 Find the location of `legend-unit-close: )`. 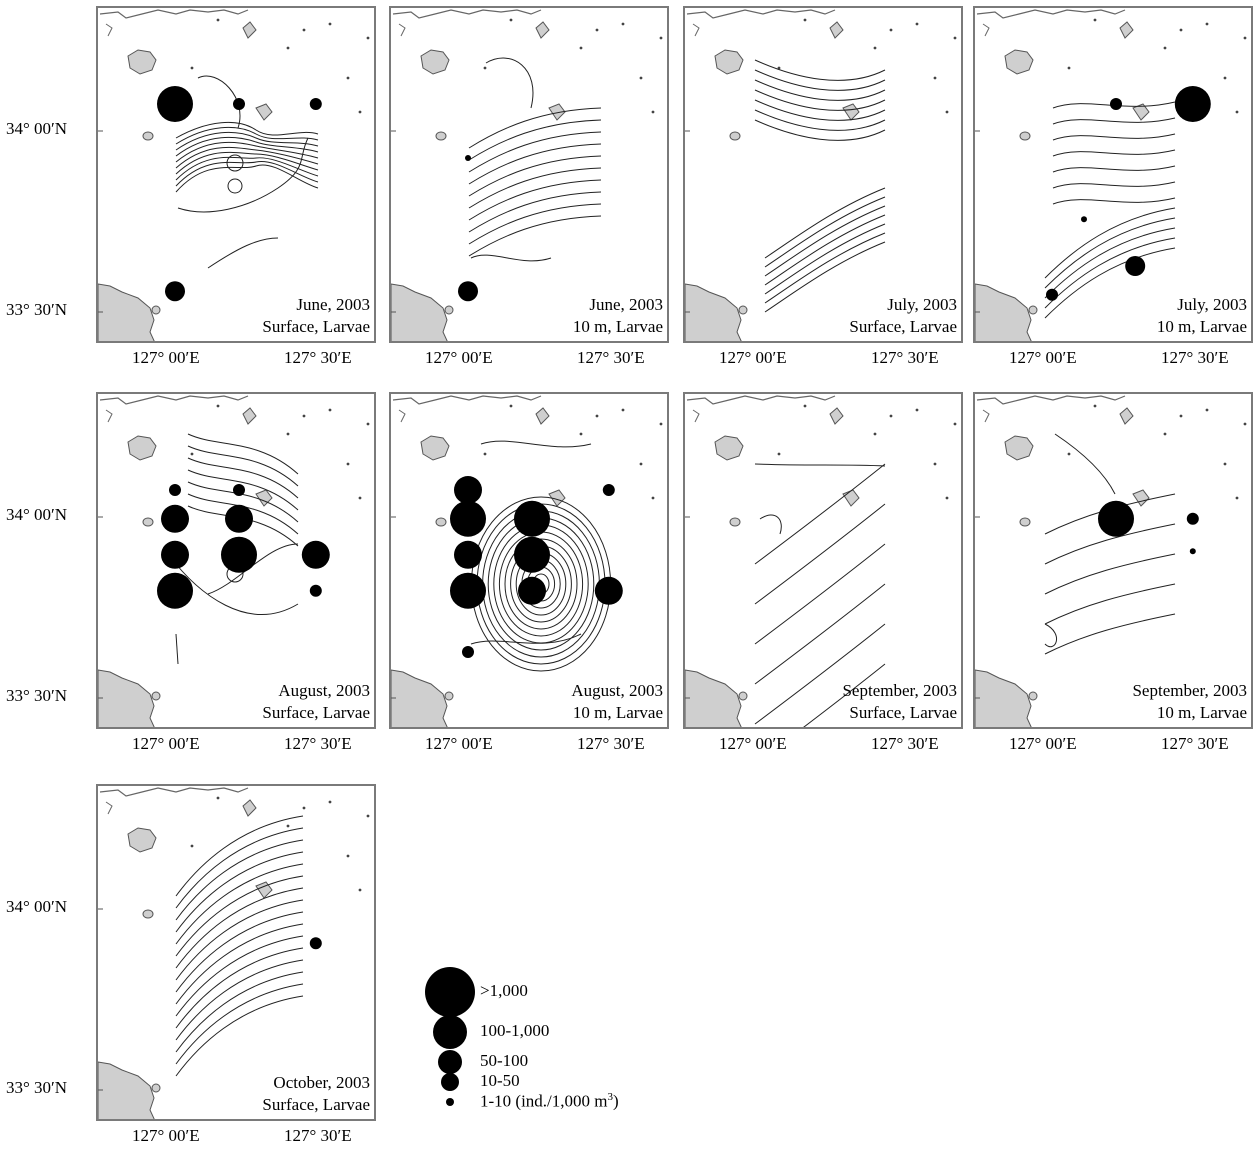

legend-unit-close: ) is located at coordinates (616, 1101).